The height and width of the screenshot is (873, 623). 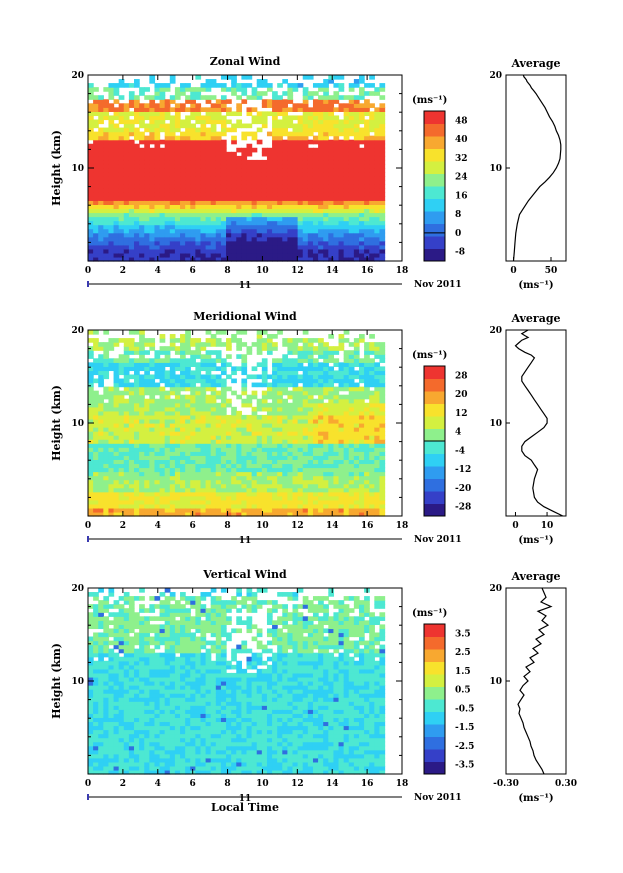 What do you see at coordinates (77, 331) in the screenshot?
I see `y-tick-label: 20` at bounding box center [77, 331].